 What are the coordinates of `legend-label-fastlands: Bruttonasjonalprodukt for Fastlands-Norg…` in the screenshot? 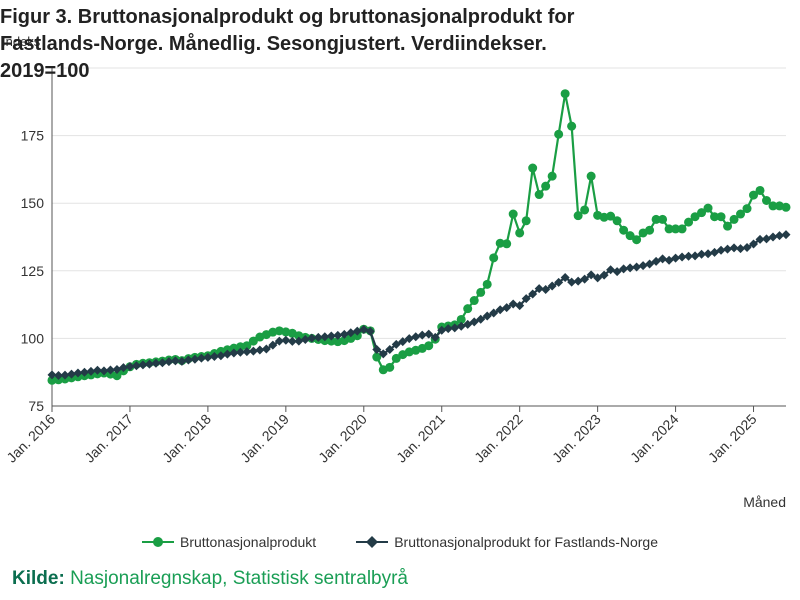 It's located at (526, 542).